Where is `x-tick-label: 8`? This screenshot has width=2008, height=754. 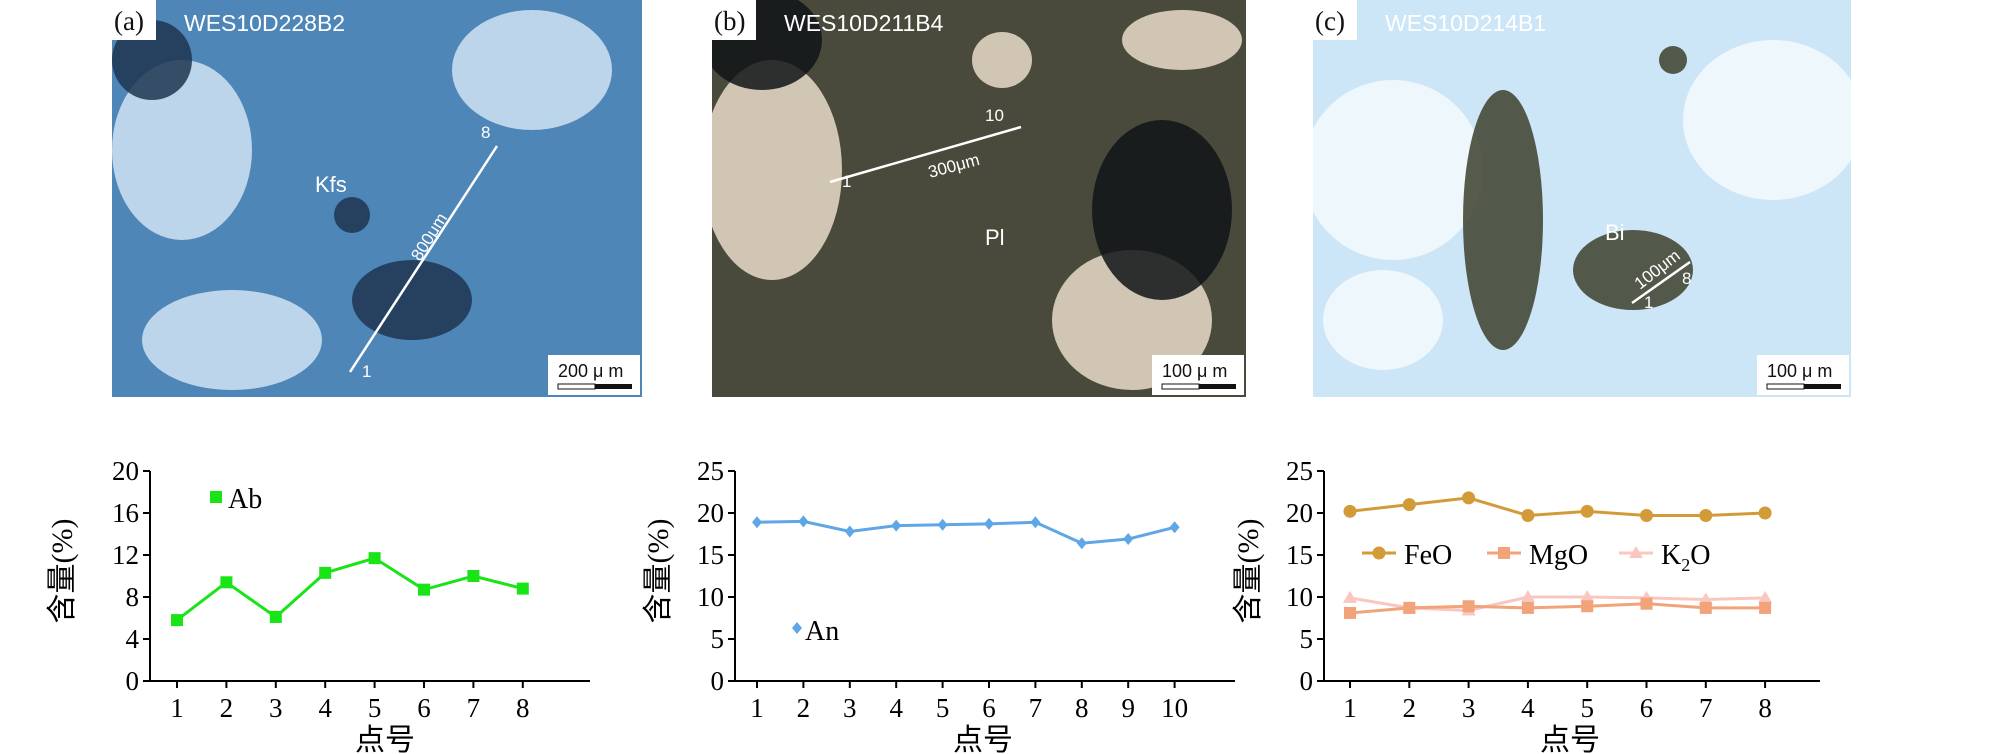
x-tick-label: 8 is located at coordinates (523, 708).